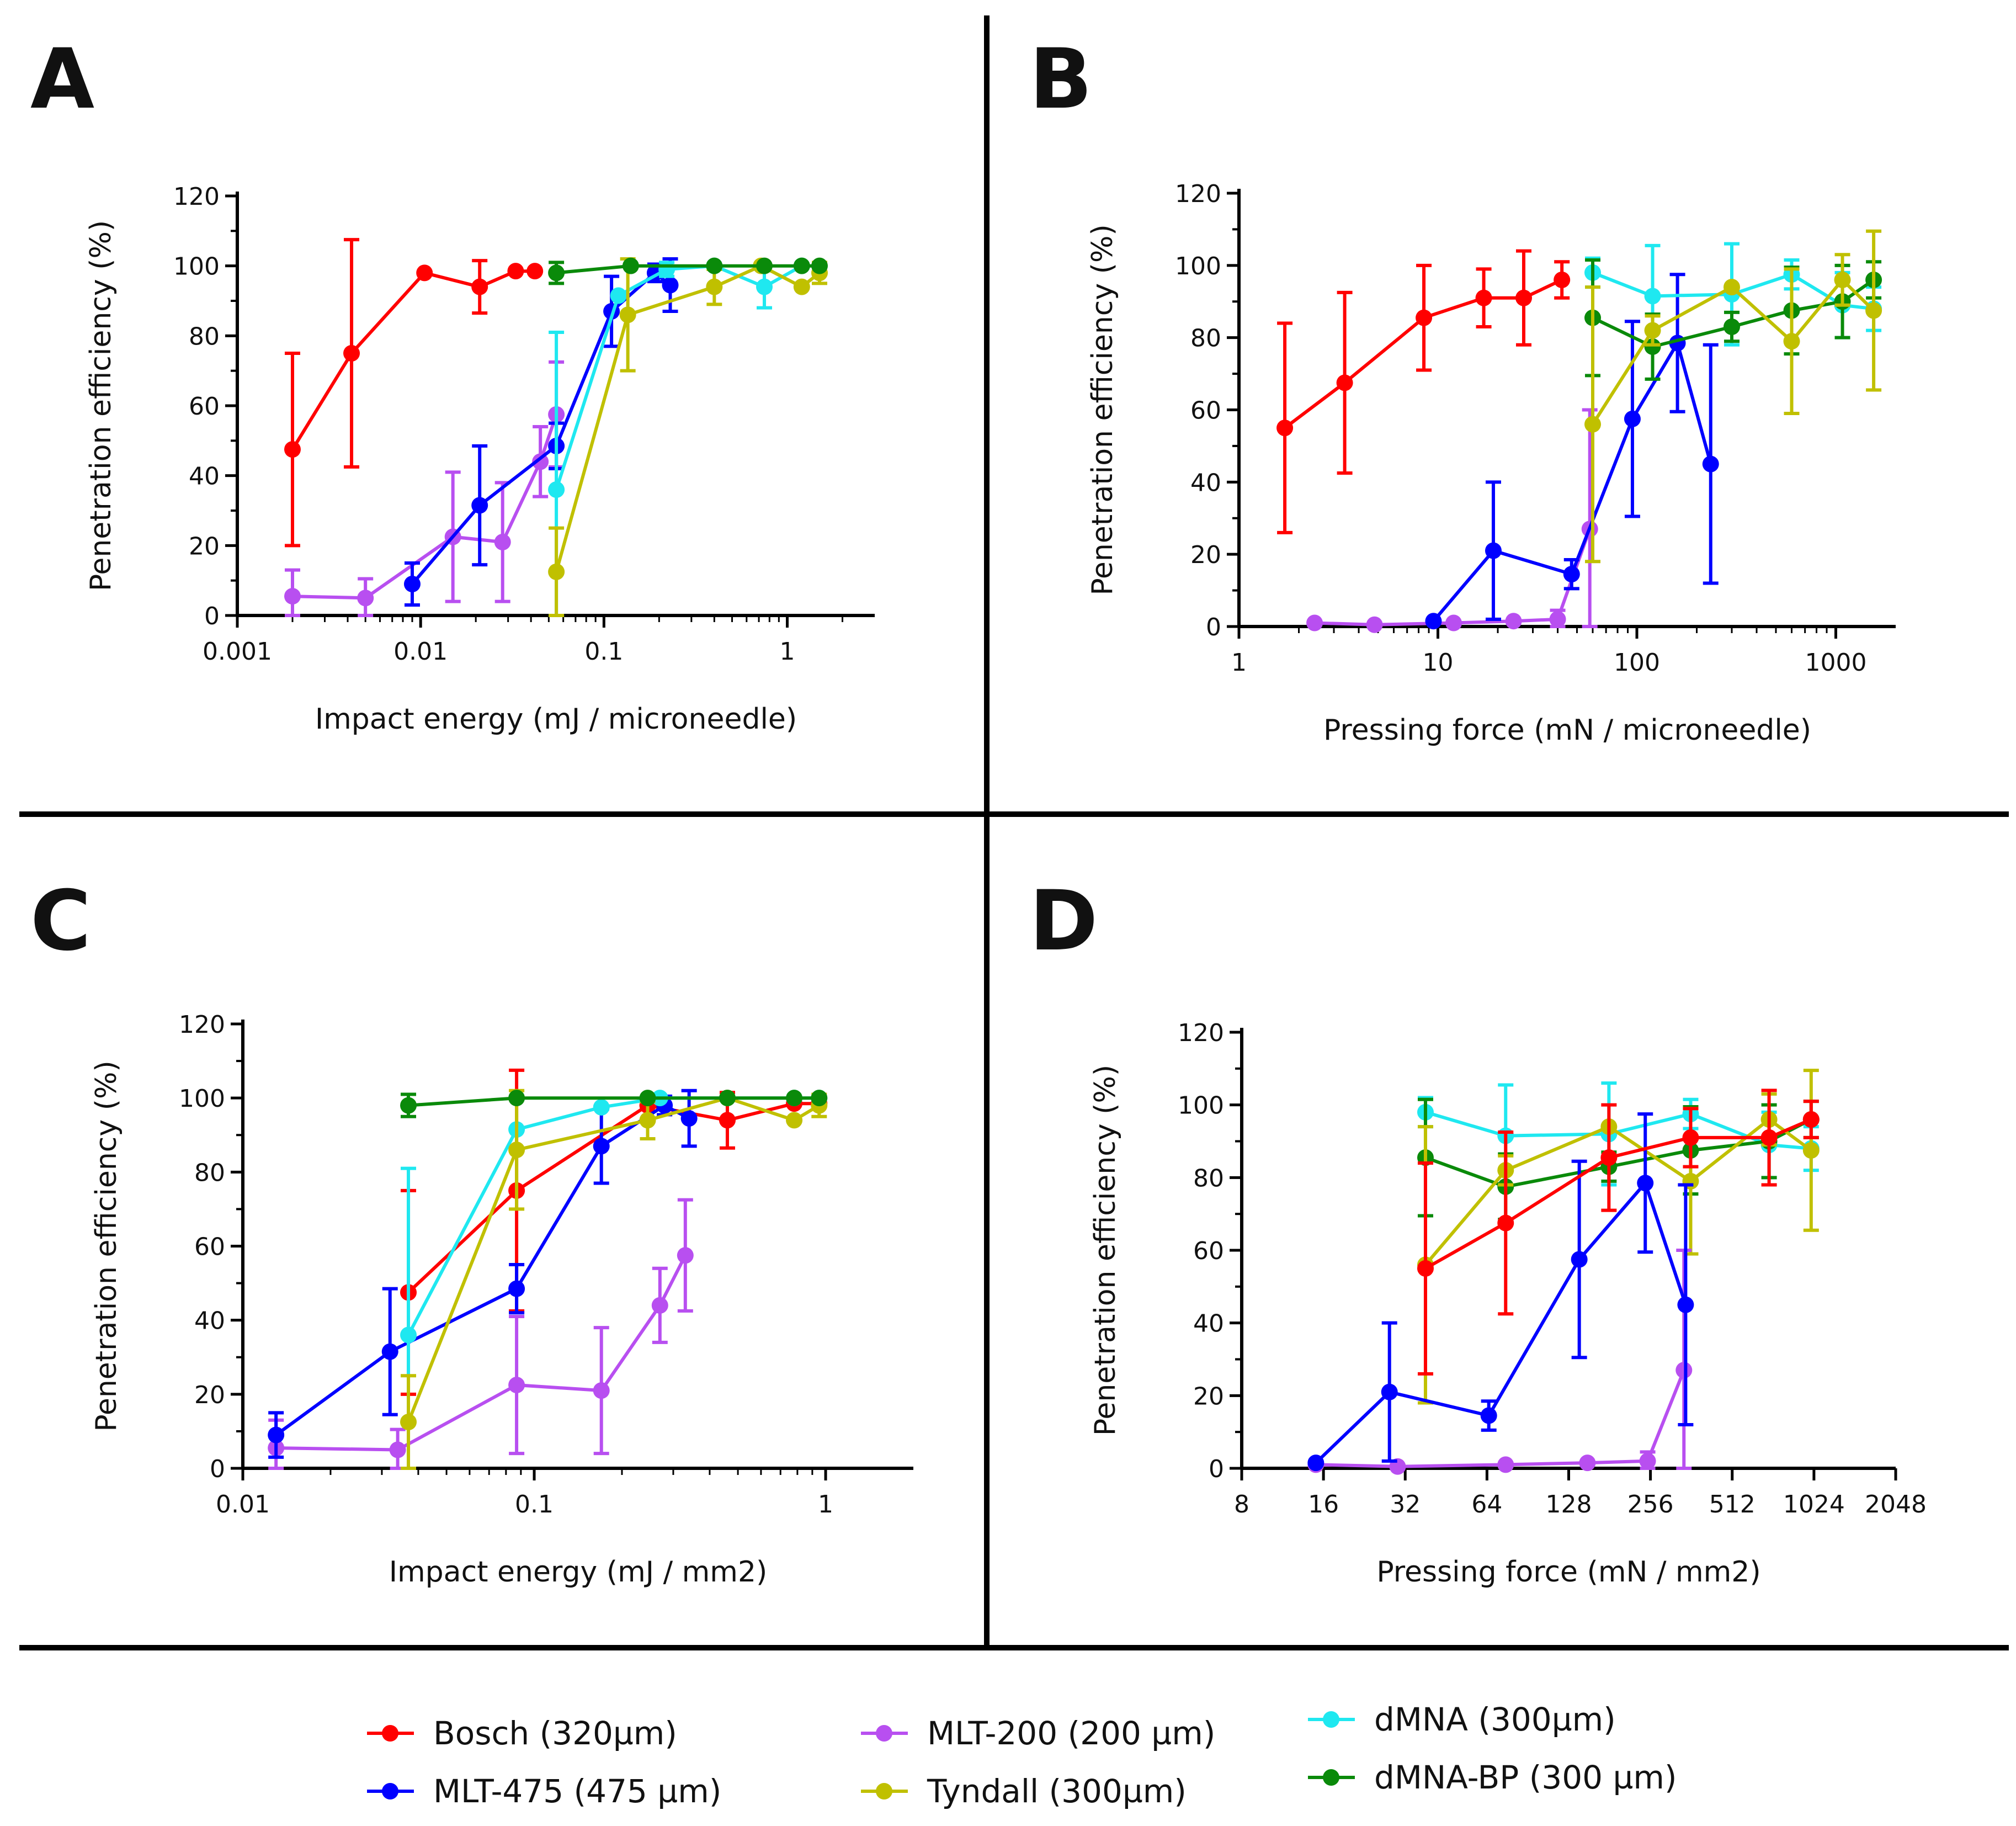 The width and height of the screenshot is (2016, 1826). Describe the element at coordinates (1405, 1504) in the screenshot. I see `x-tick-label: 32` at that location.